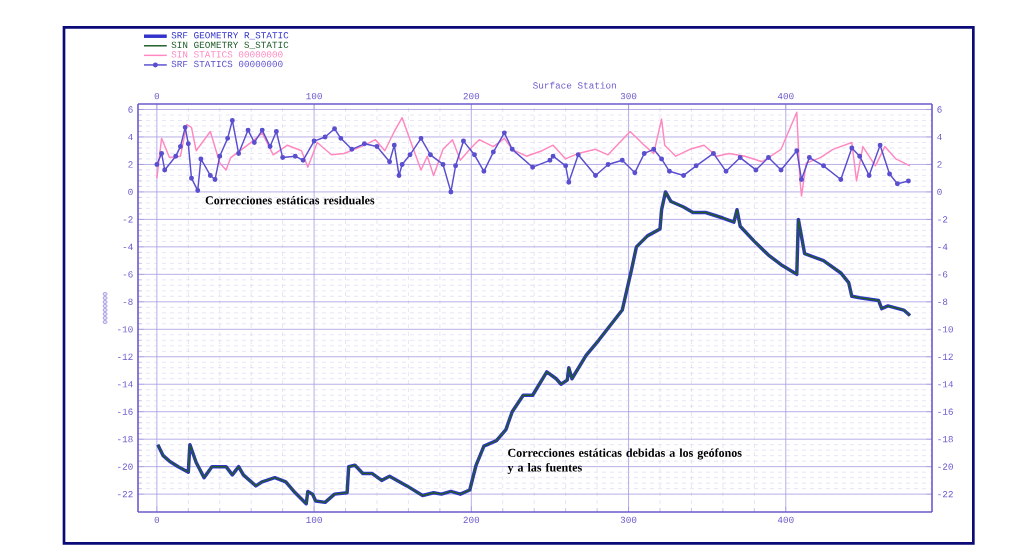 The height and width of the screenshot is (554, 1036). Describe the element at coordinates (157, 520) in the screenshot. I see `x-tick-label: 0` at that location.